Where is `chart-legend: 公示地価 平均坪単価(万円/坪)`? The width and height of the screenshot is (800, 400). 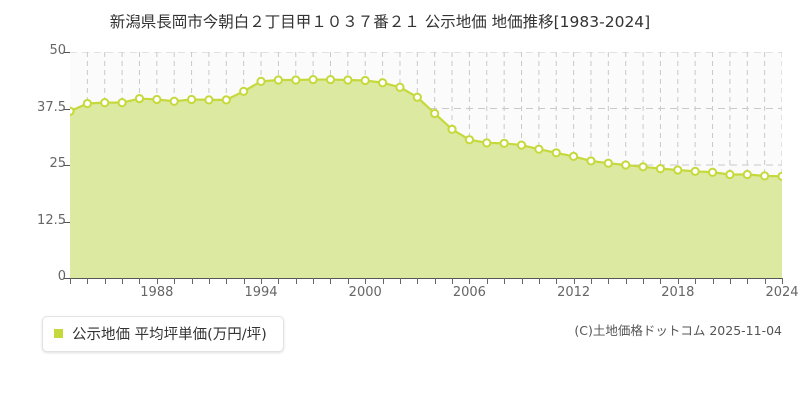
chart-legend: 公示地価 平均坪単価(万円/坪) is located at coordinates (163, 334).